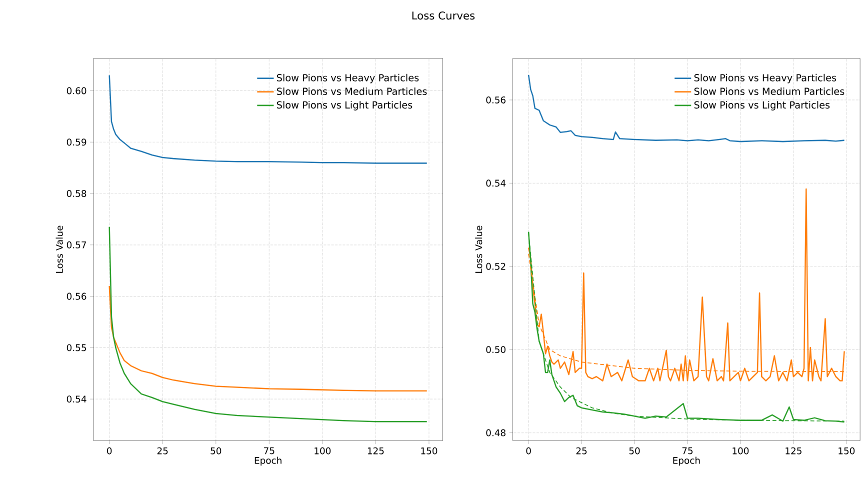 Image resolution: width=863 pixels, height=484 pixels. What do you see at coordinates (76, 194) in the screenshot?
I see `y-tick-label: 0.58` at bounding box center [76, 194].